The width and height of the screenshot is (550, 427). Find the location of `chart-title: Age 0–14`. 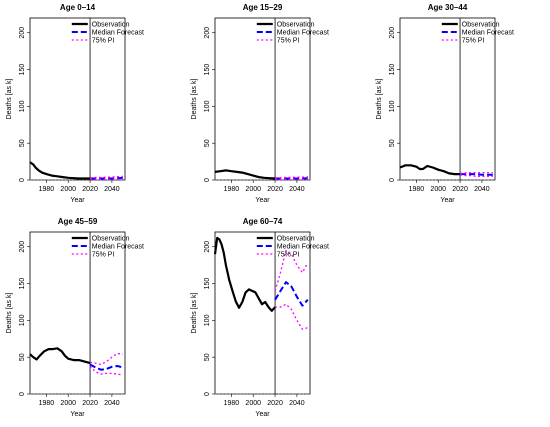

chart-title: Age 0–14 is located at coordinates (78, 7).